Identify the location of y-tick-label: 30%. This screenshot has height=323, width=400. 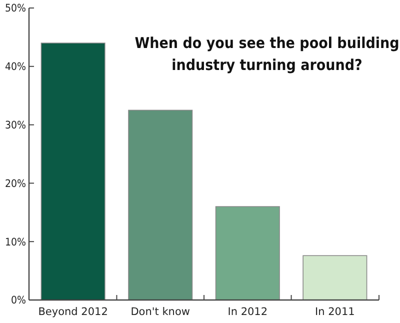
(15, 125).